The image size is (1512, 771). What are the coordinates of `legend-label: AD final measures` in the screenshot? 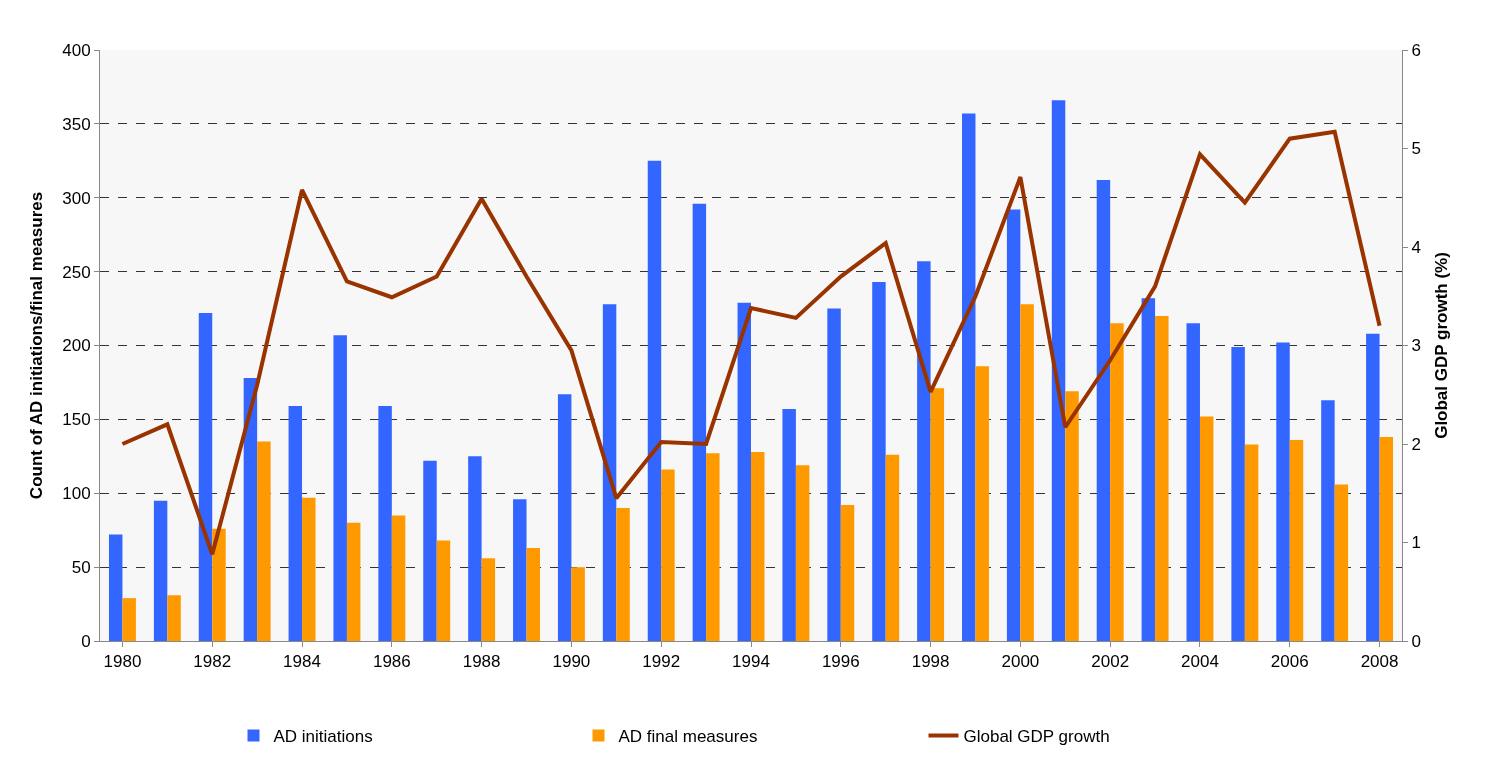 It's located at (688, 737).